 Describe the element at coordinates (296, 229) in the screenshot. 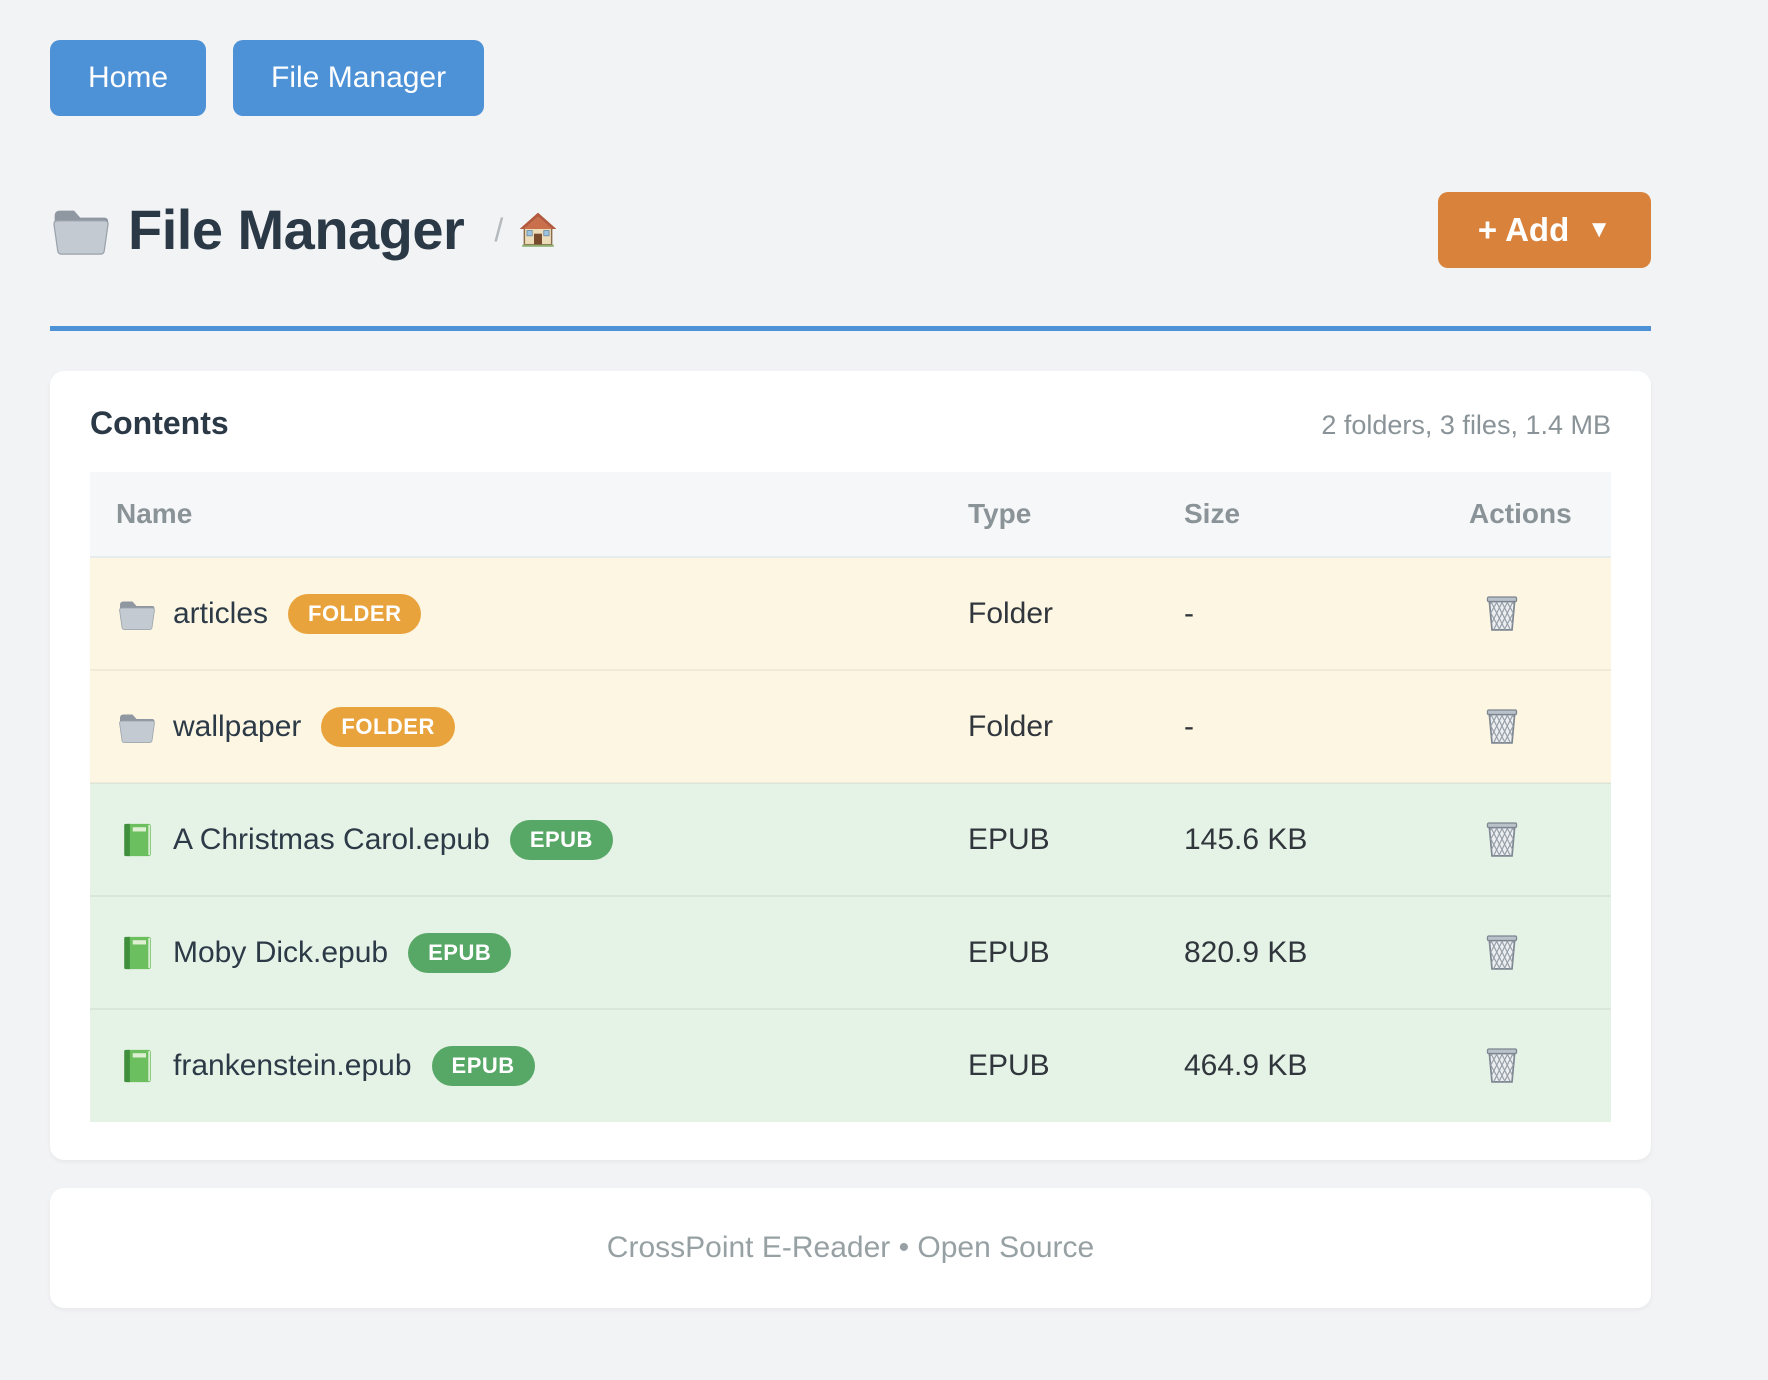

I see `page-title: File Manager` at that location.